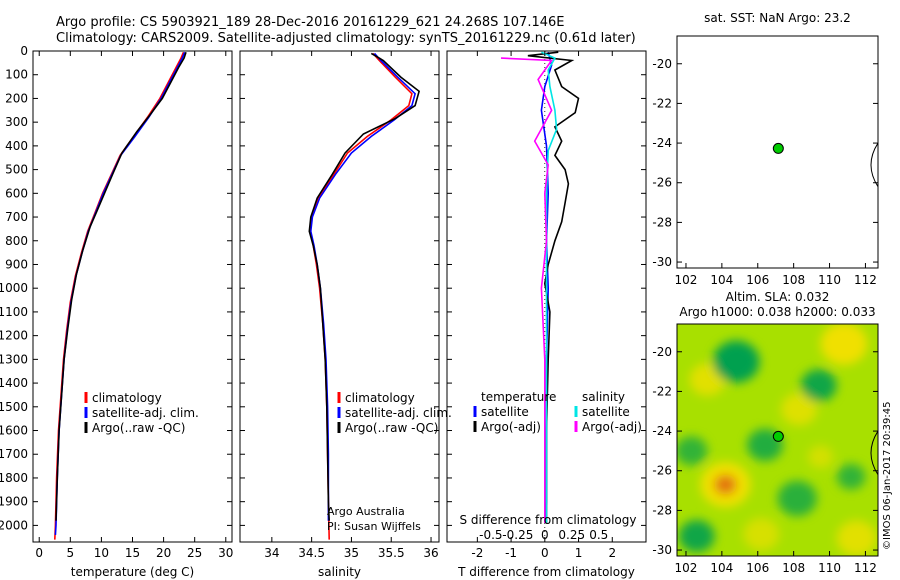  I want to click on tdiff-xtick-label: 0, so click(545, 553).